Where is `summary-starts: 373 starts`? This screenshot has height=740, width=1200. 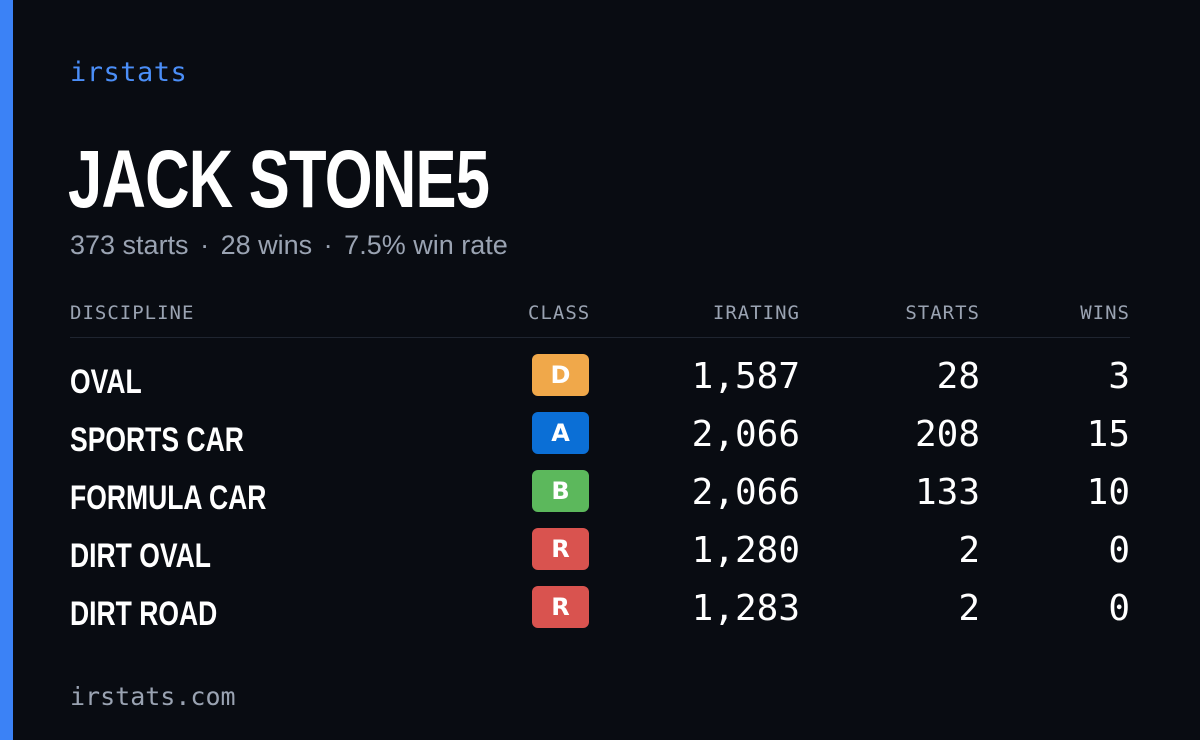
summary-starts: 373 starts is located at coordinates (129, 245).